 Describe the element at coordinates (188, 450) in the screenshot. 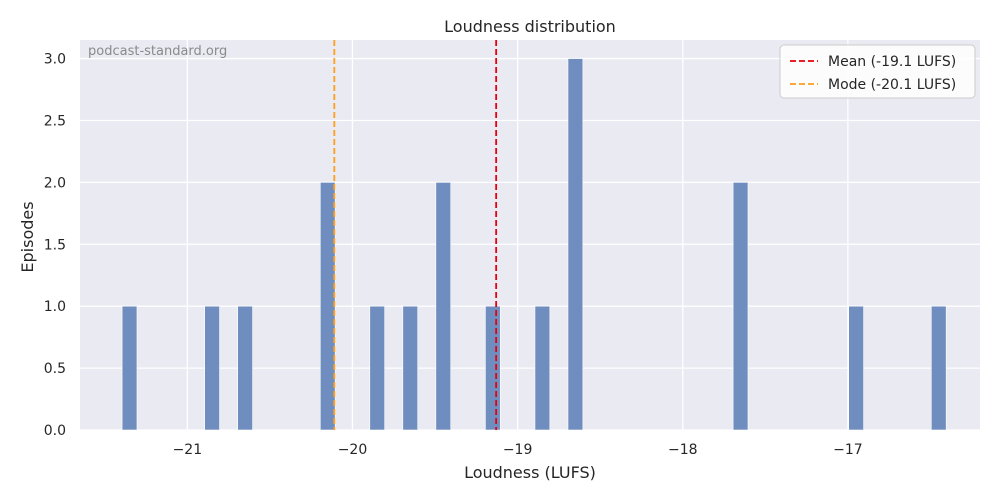

I see `x-tick-label: −21` at that location.